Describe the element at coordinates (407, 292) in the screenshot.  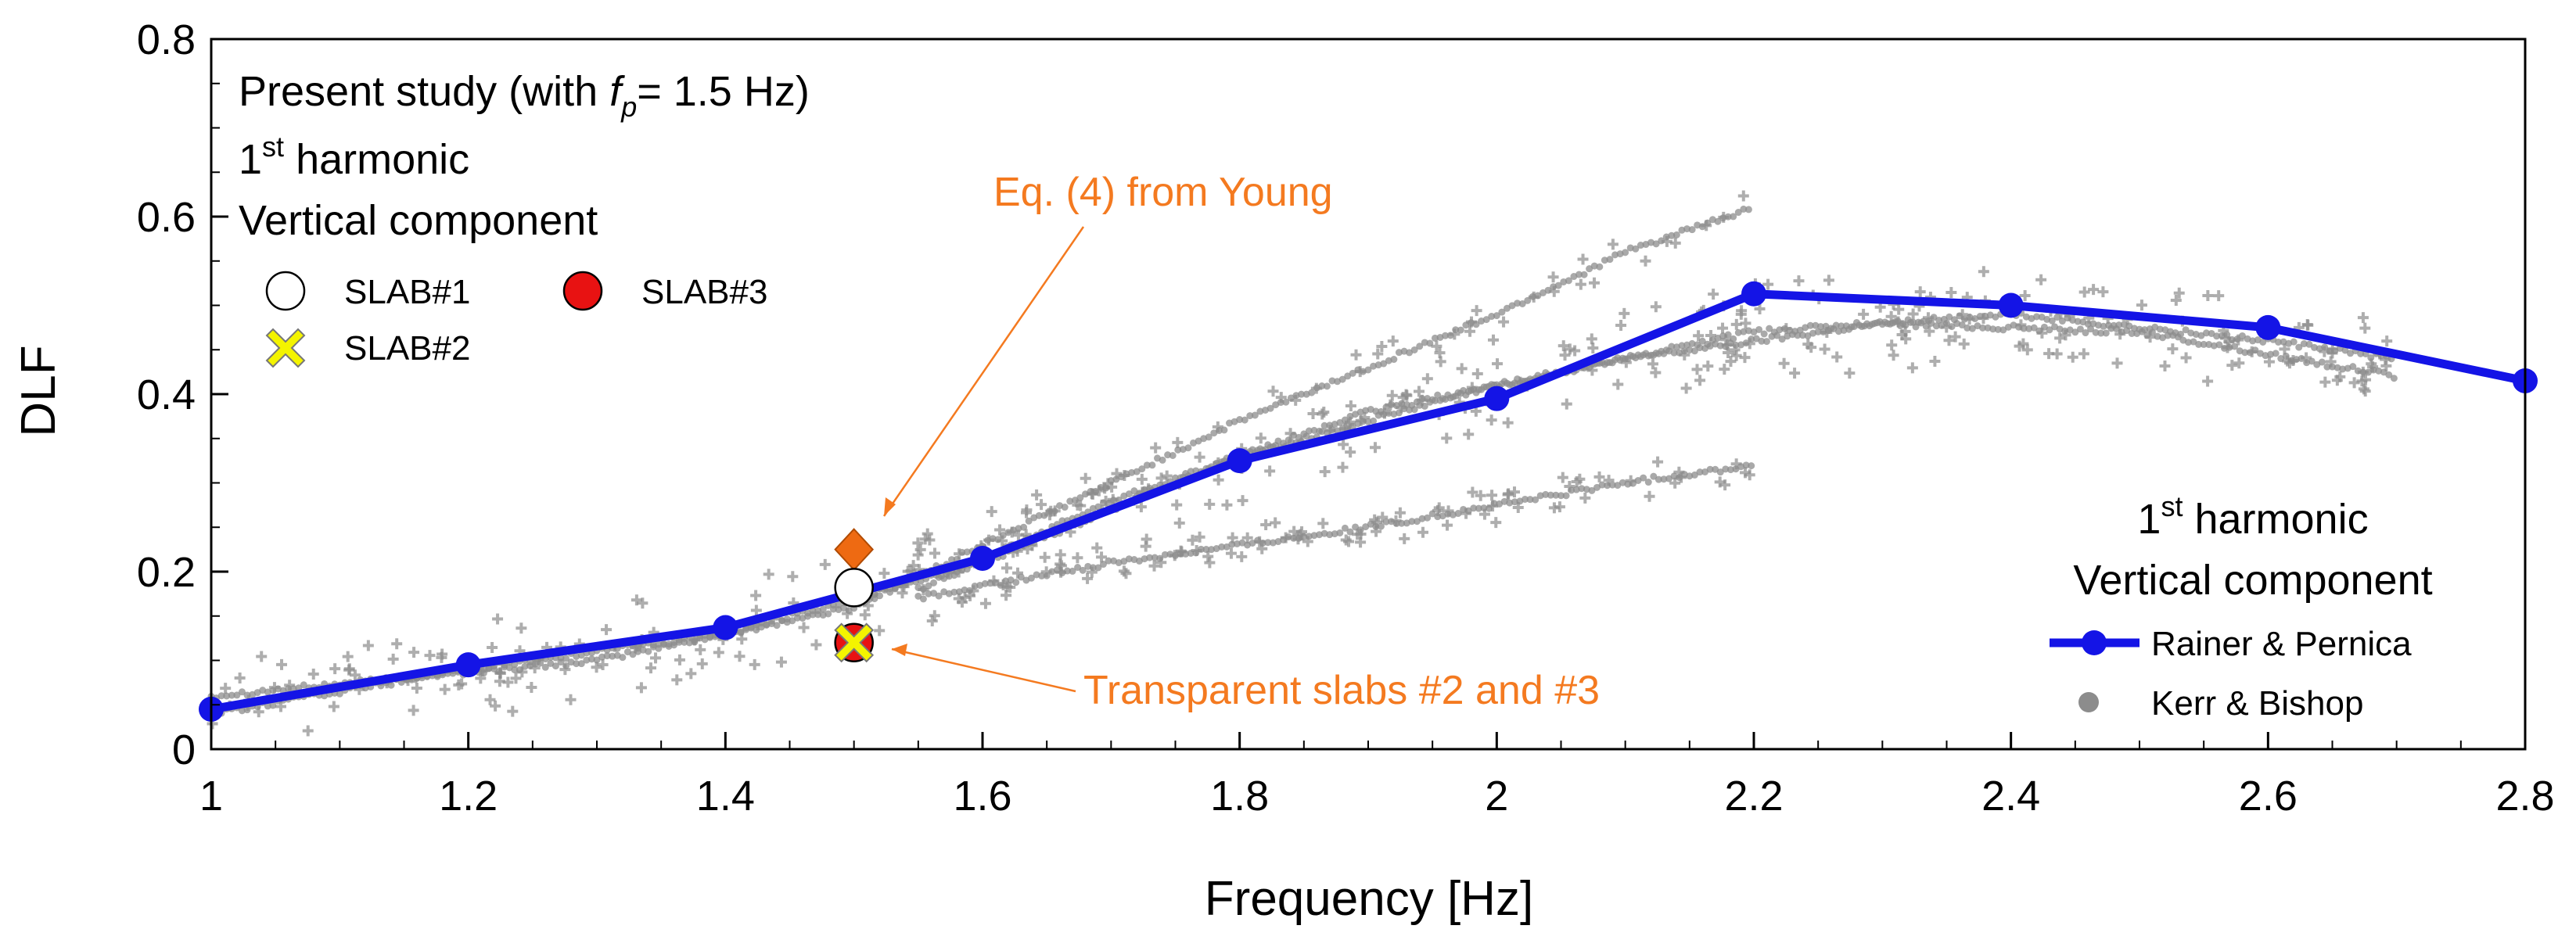
I see `legend-slab1-label: SLAB#1` at that location.